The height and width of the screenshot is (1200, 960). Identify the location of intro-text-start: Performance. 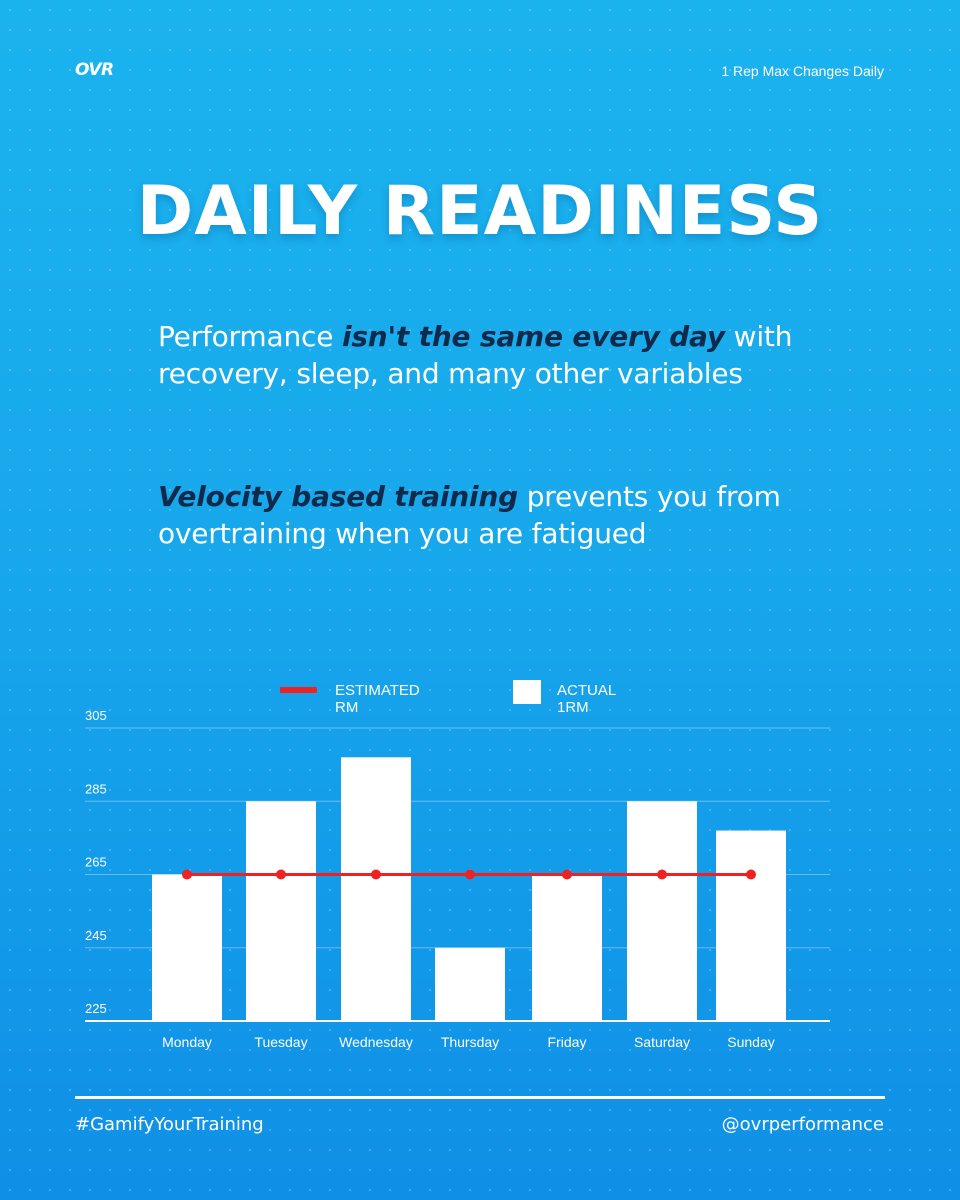
(250, 336).